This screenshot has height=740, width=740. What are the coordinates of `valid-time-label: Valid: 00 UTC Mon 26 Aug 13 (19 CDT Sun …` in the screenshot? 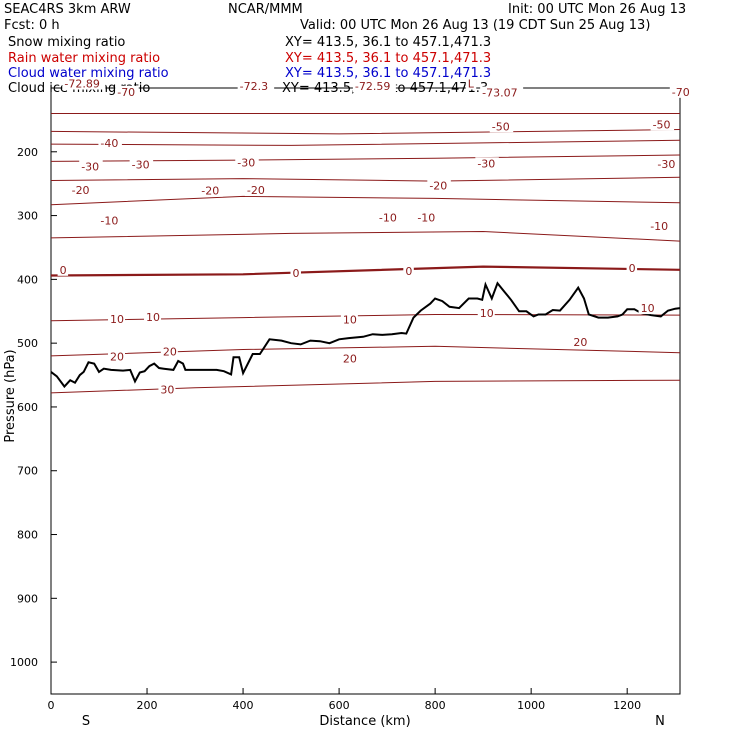 It's located at (475, 25).